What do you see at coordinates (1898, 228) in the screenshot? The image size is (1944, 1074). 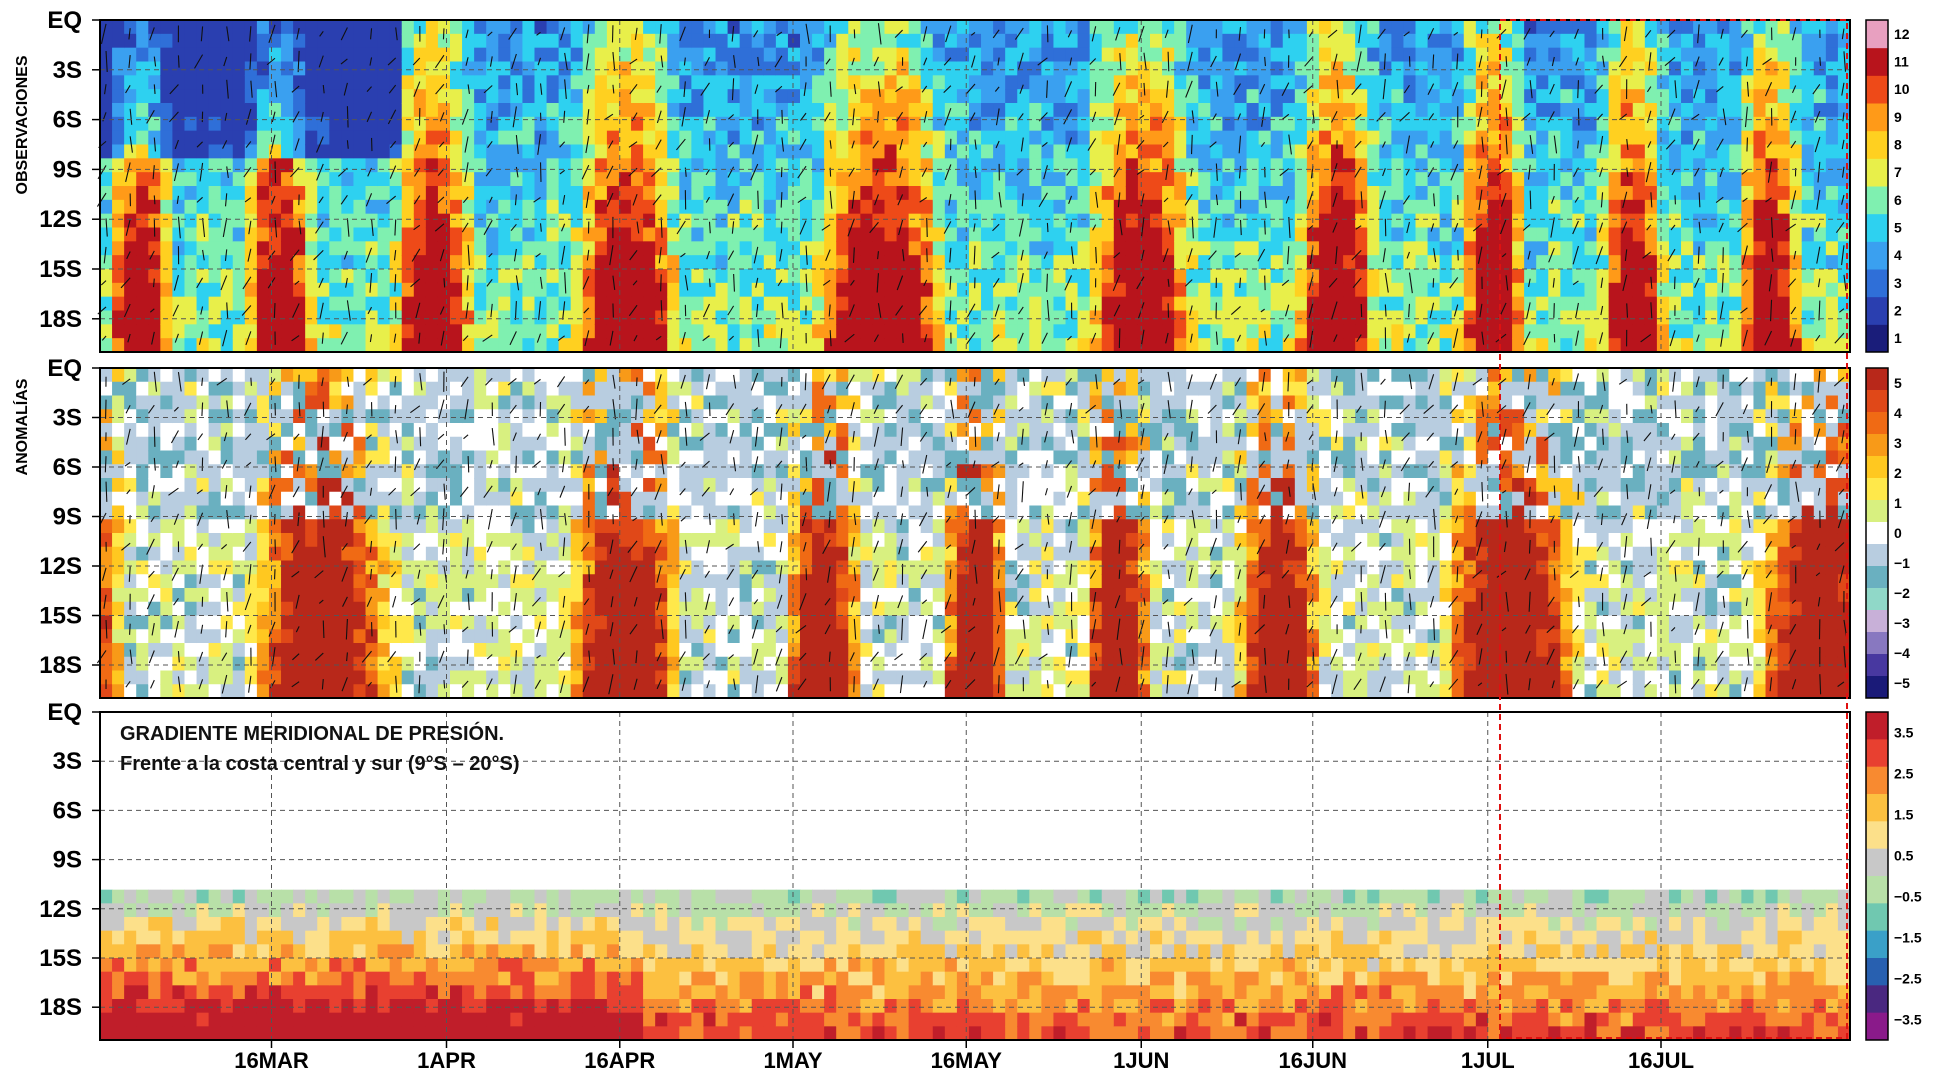 I see `colorbar-tick-label: 5` at bounding box center [1898, 228].